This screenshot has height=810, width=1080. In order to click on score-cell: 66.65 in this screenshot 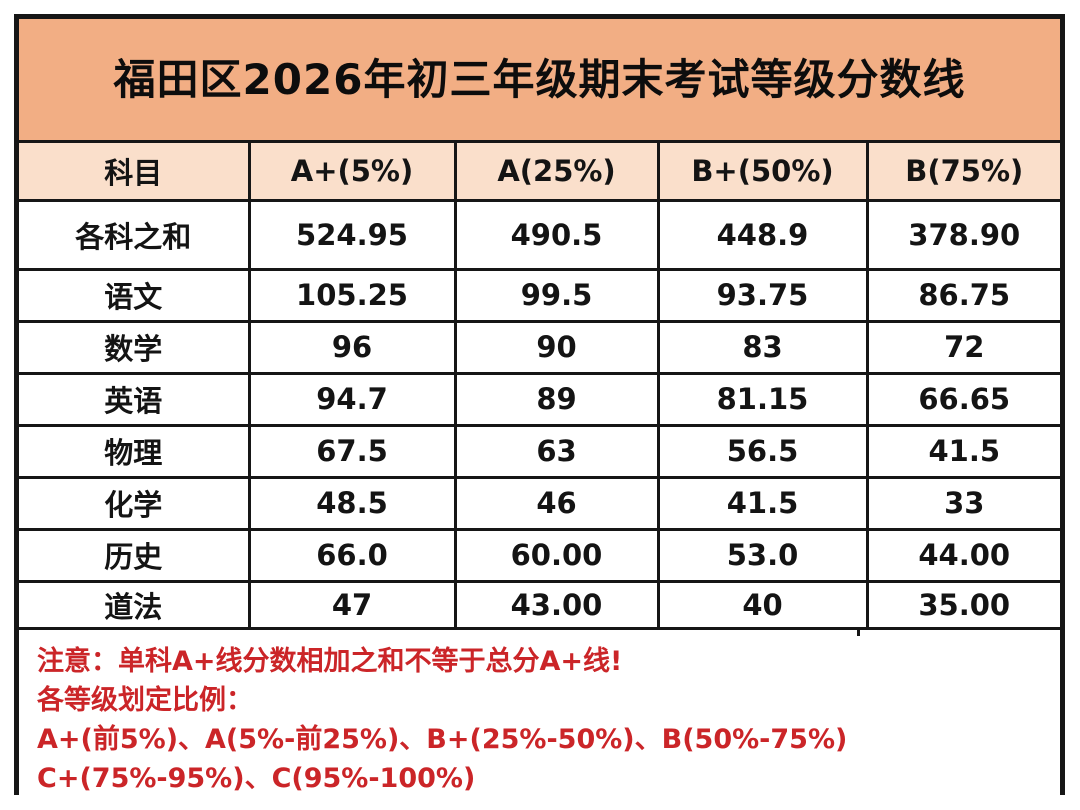, I will do `click(962, 399)`.